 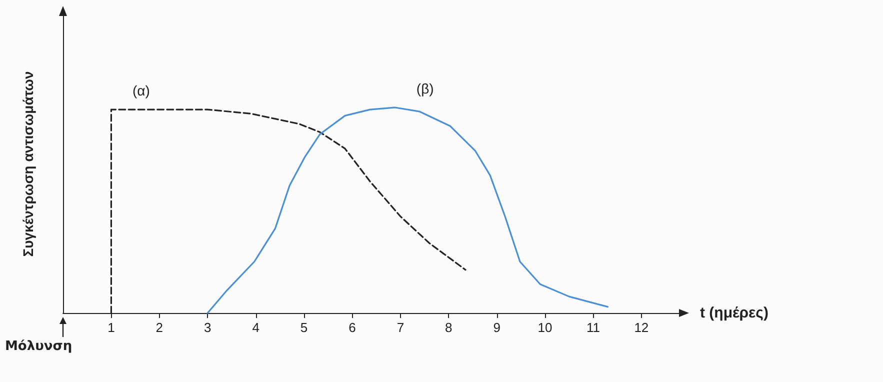 What do you see at coordinates (641, 327) in the screenshot?
I see `x-tick-label: 12` at bounding box center [641, 327].